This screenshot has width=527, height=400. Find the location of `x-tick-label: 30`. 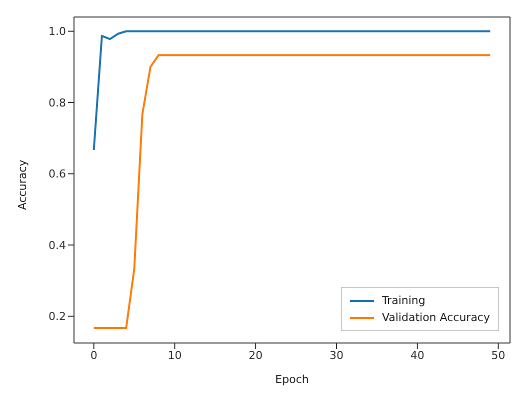

x-tick-label: 30 is located at coordinates (336, 355).